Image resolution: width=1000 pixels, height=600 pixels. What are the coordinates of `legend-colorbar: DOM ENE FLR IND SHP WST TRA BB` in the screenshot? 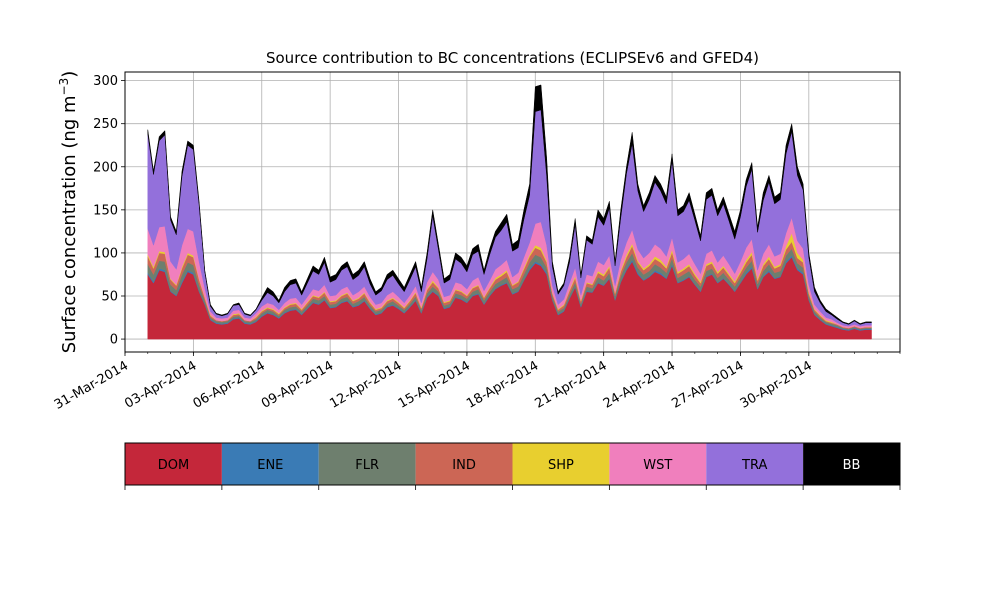 It's located at (512, 466).